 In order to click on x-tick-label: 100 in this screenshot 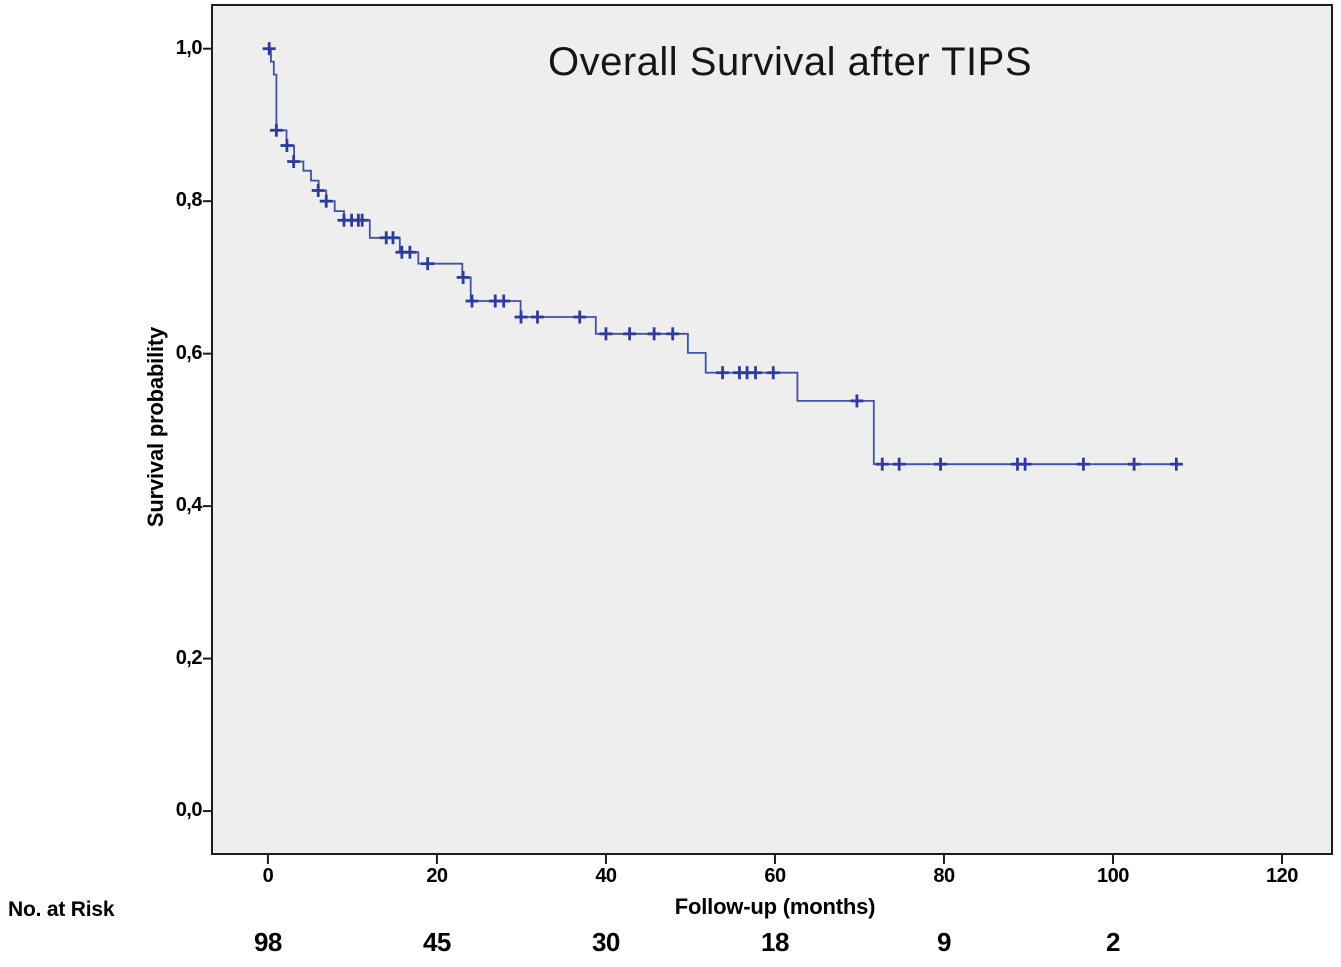, I will do `click(1113, 876)`.